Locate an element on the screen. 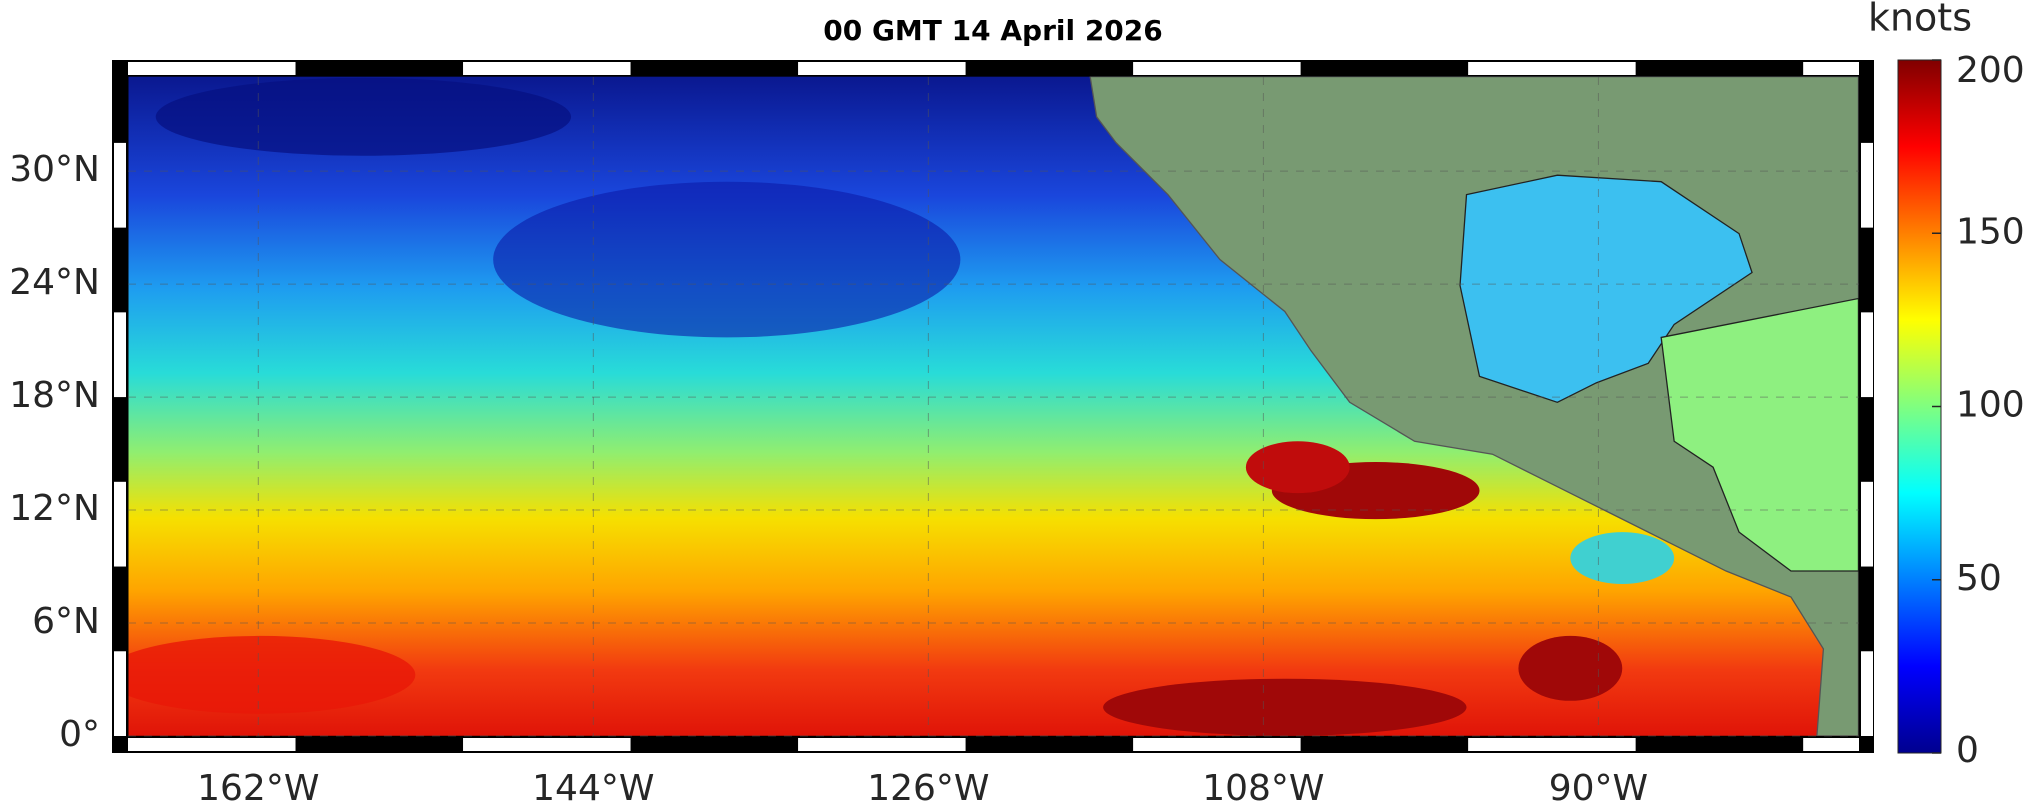  colorbar-tick-label: 150 is located at coordinates (1990, 231).